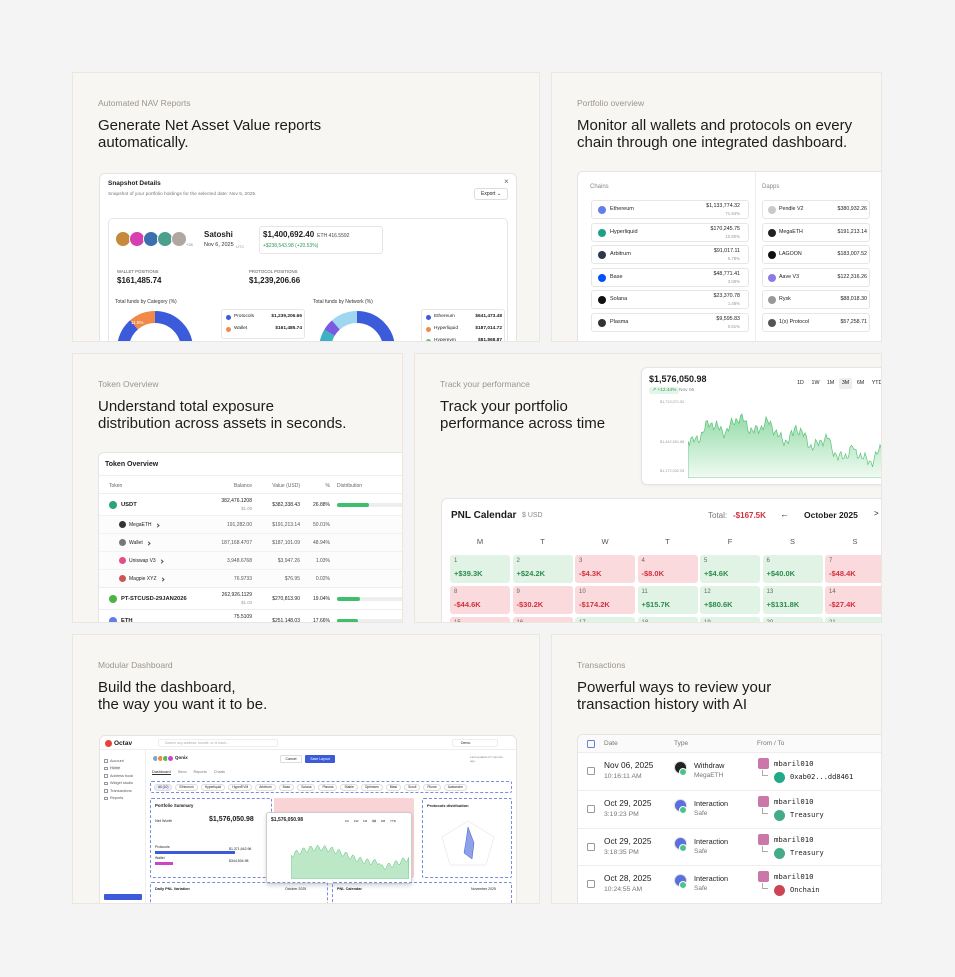 This screenshot has height=977, width=955. I want to click on day-pnl: +$131.8K, so click(783, 604).